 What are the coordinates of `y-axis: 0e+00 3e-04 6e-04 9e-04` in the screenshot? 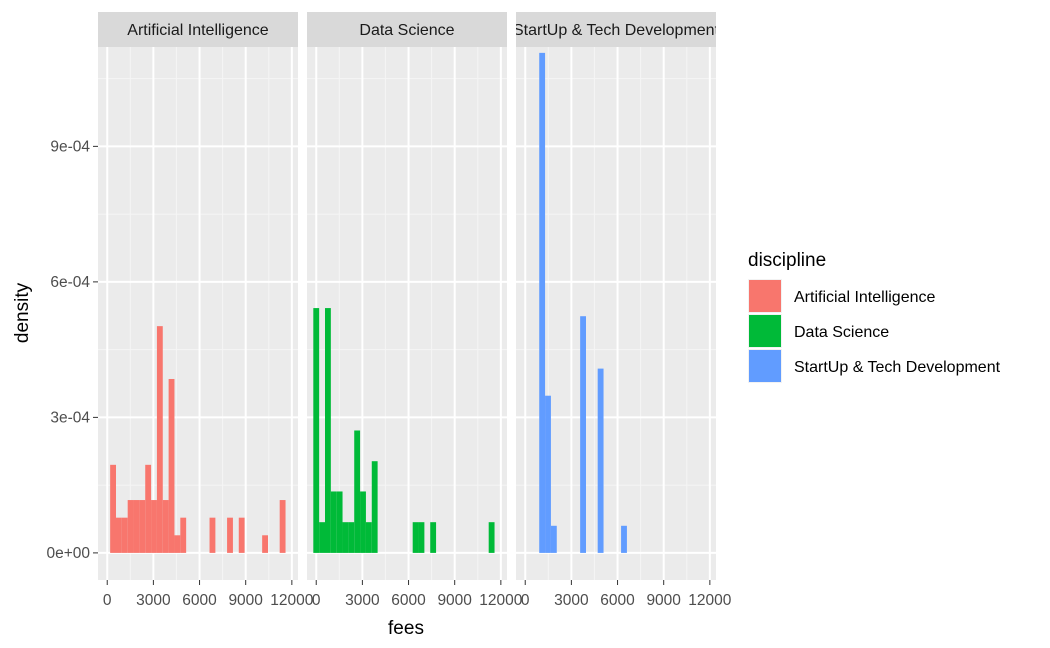 It's located at (72, 350).